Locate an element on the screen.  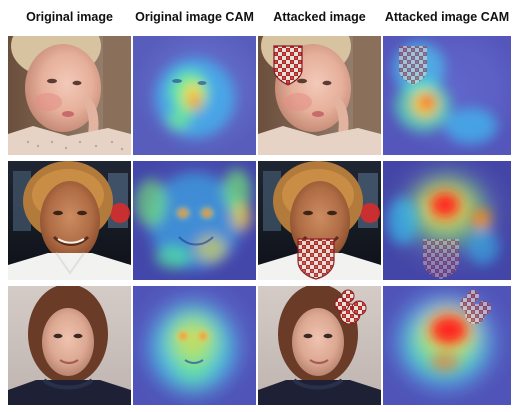
row3-original-cam is located at coordinates (194, 345).